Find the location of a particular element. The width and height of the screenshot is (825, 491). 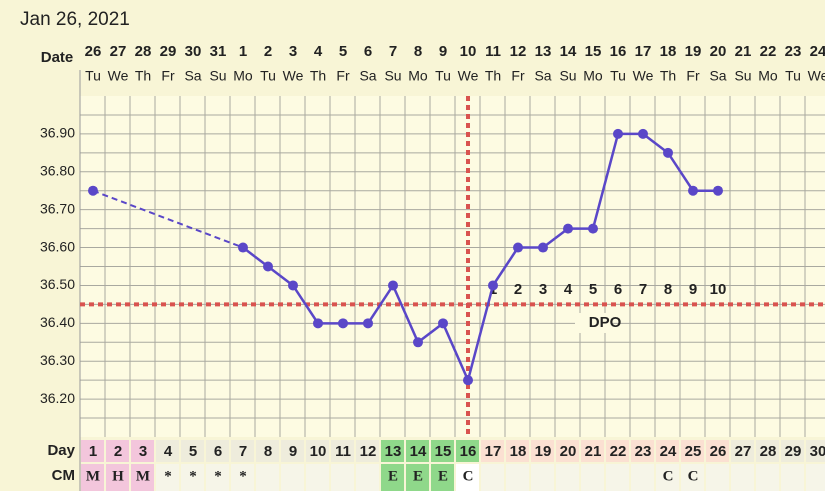

x-tick-label: 17 is located at coordinates (643, 51).